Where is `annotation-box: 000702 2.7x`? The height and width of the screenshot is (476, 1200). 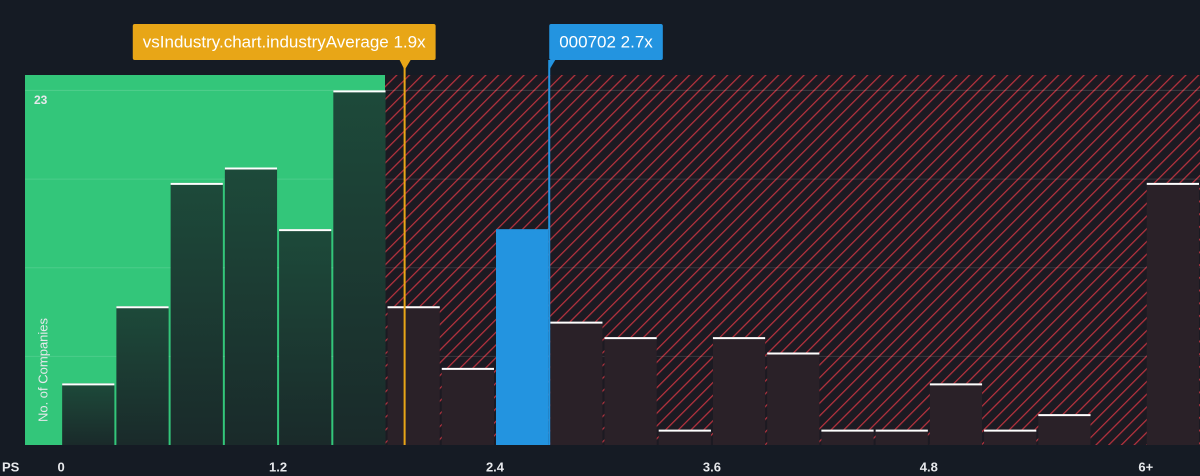
annotation-box: 000702 2.7x is located at coordinates (606, 47).